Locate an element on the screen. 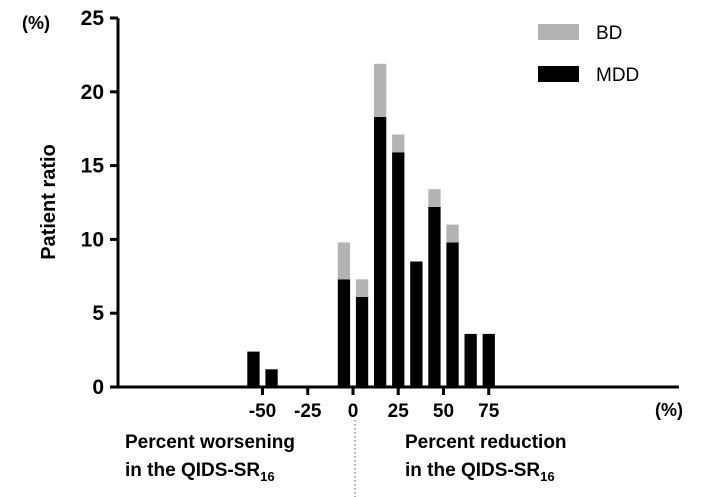 Image resolution: width=703 pixels, height=497 pixels. x-tick-label-1: -25 is located at coordinates (308, 411).